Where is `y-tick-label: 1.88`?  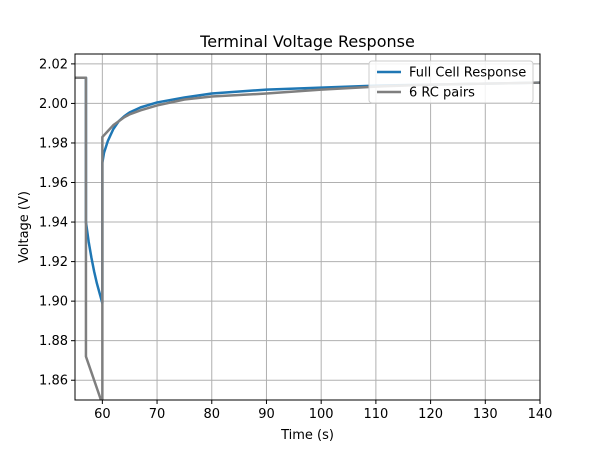 y-tick-label: 1.88 is located at coordinates (53, 341).